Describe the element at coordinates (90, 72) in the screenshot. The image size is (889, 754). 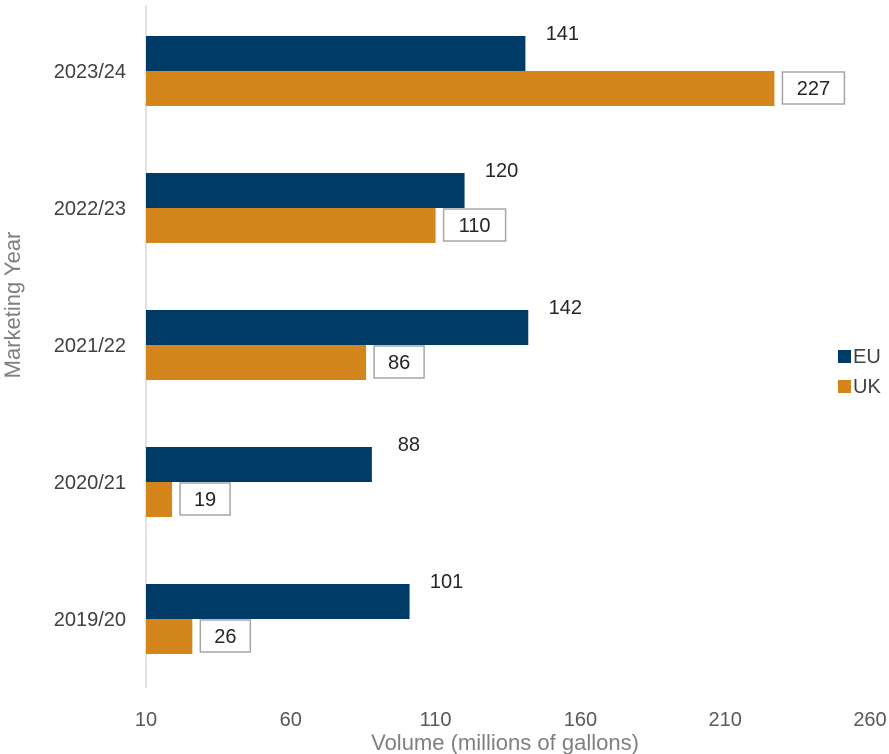
I see `category-label: 2023/24` at that location.